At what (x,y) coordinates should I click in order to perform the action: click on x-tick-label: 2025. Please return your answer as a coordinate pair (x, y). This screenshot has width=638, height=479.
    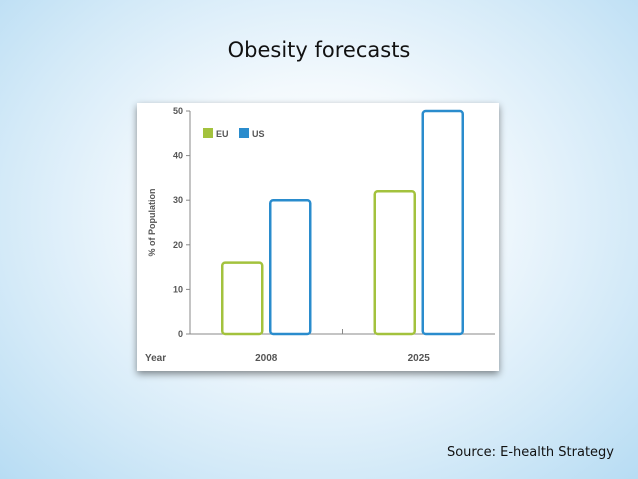
    Looking at the image, I should click on (419, 358).